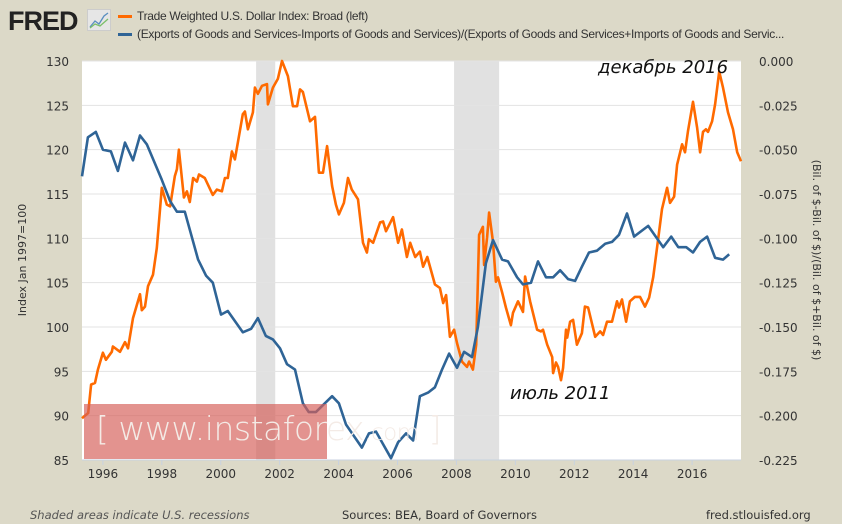 The width and height of the screenshot is (842, 524). What do you see at coordinates (57, 239) in the screenshot?
I see `y-left-tick-label: 110` at bounding box center [57, 239].